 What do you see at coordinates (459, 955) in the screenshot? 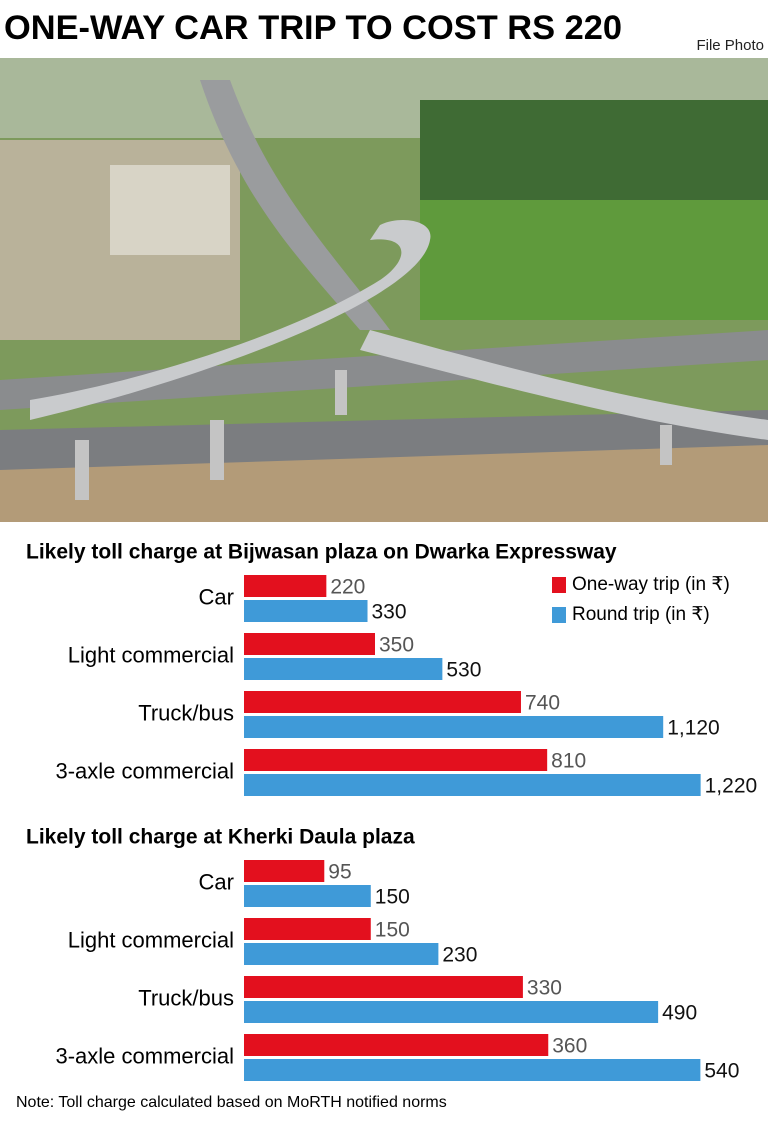
I see `value-label: 230` at bounding box center [459, 955].